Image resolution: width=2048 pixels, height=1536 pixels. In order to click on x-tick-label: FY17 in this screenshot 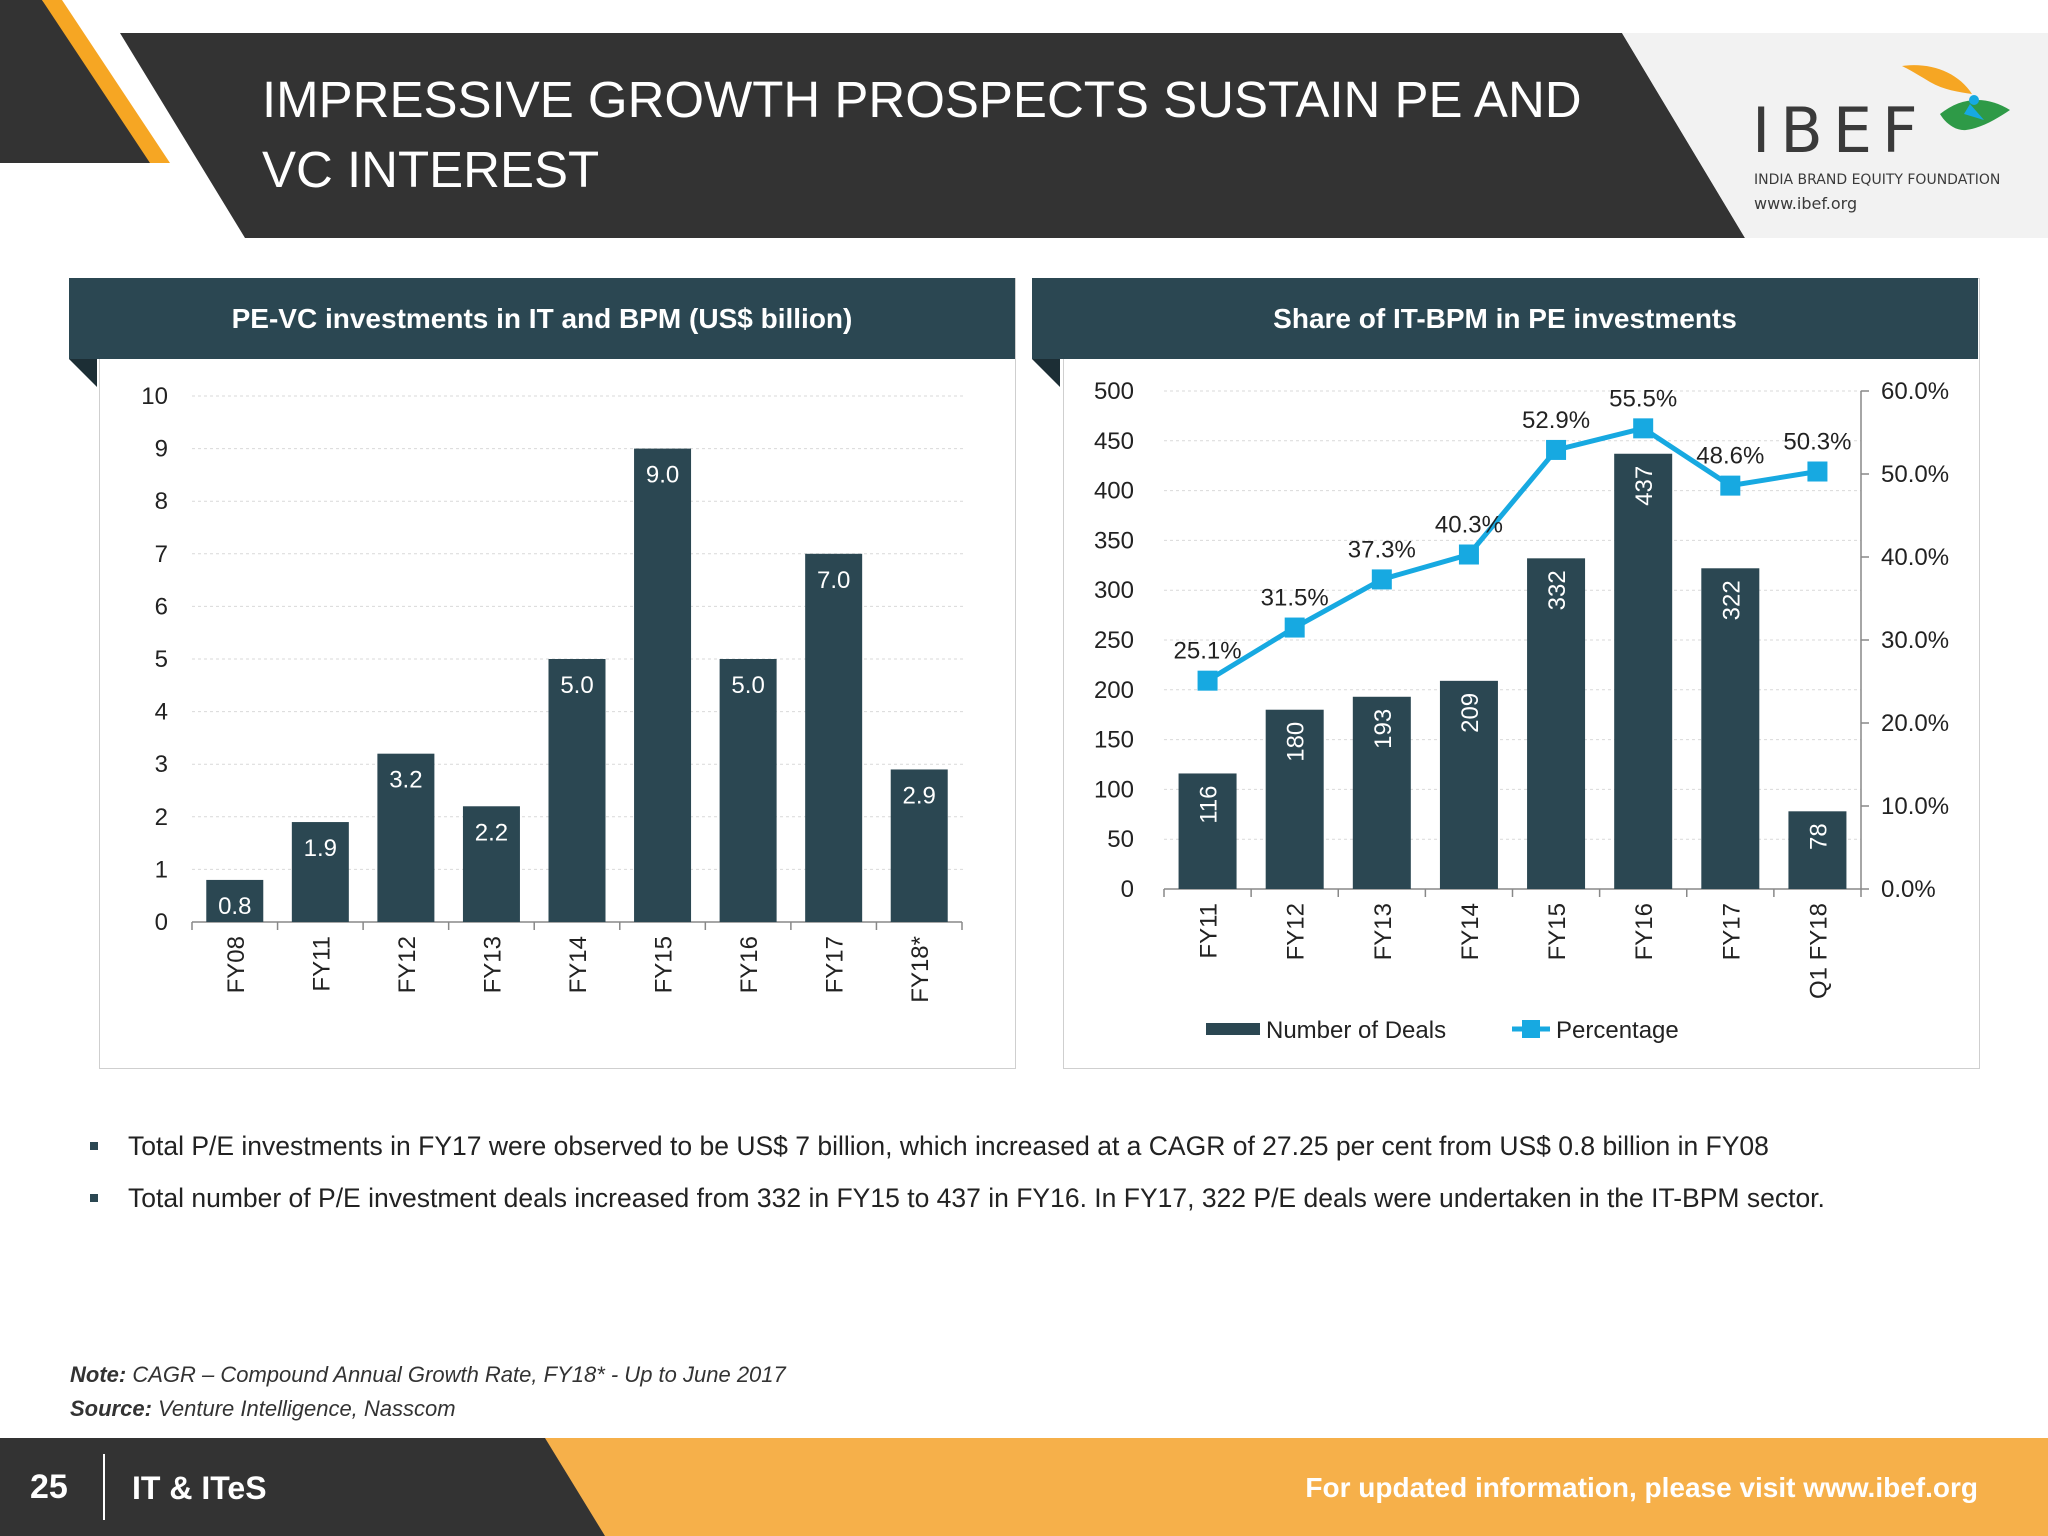, I will do `click(835, 964)`.